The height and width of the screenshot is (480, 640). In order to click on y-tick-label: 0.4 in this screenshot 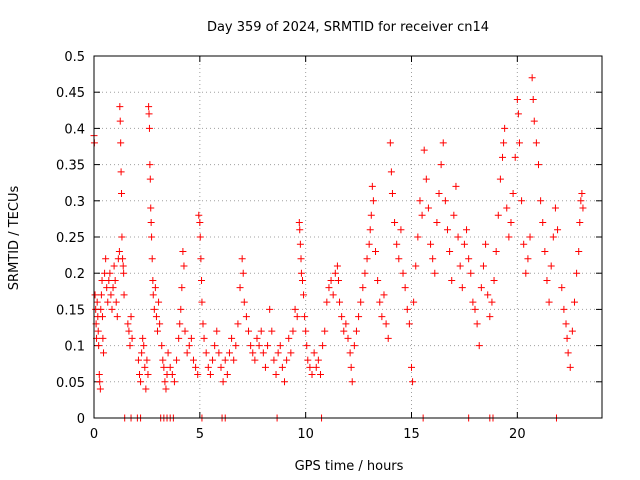, I will do `click(74, 129)`.